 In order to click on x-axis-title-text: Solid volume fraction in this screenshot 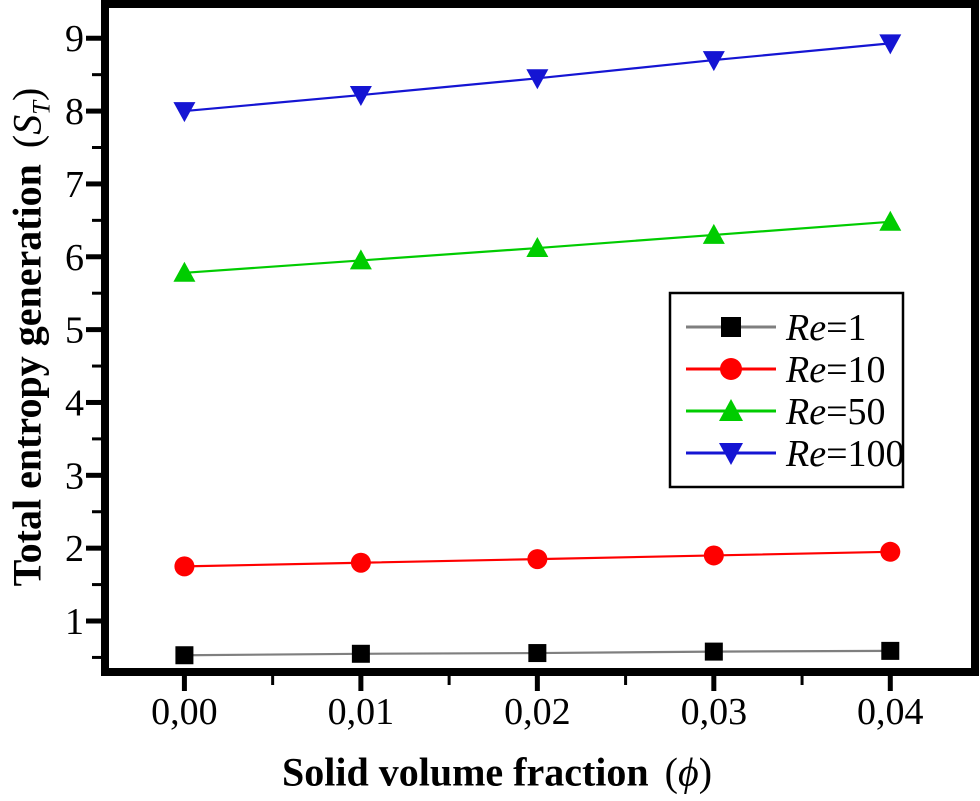, I will do `click(465, 772)`.